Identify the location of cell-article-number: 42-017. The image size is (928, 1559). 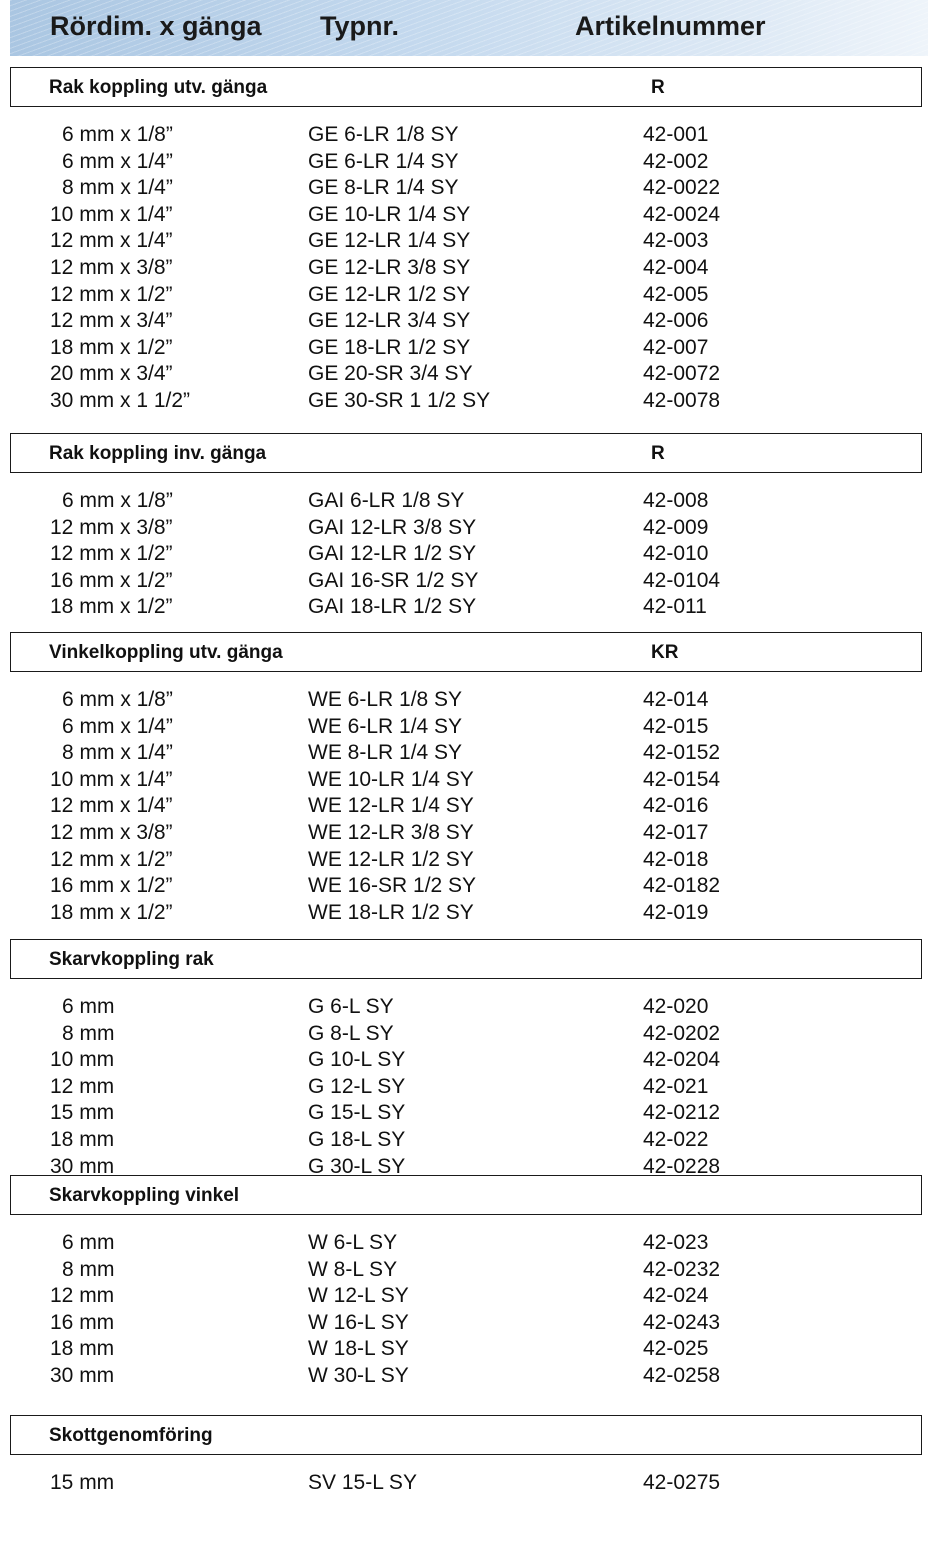
(676, 832).